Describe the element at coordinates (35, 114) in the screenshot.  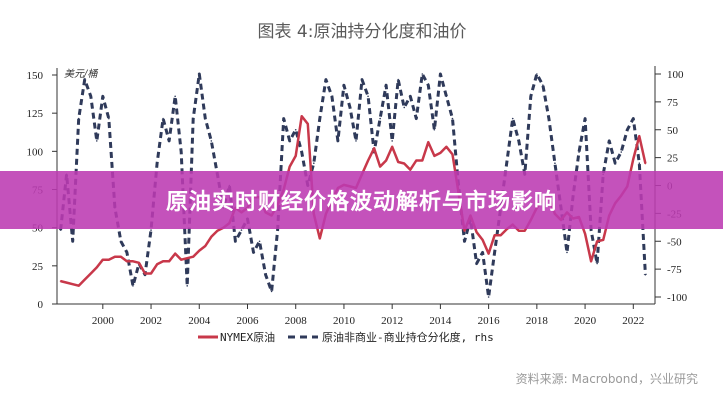
I see `left-axis-tick-label: 125` at that location.